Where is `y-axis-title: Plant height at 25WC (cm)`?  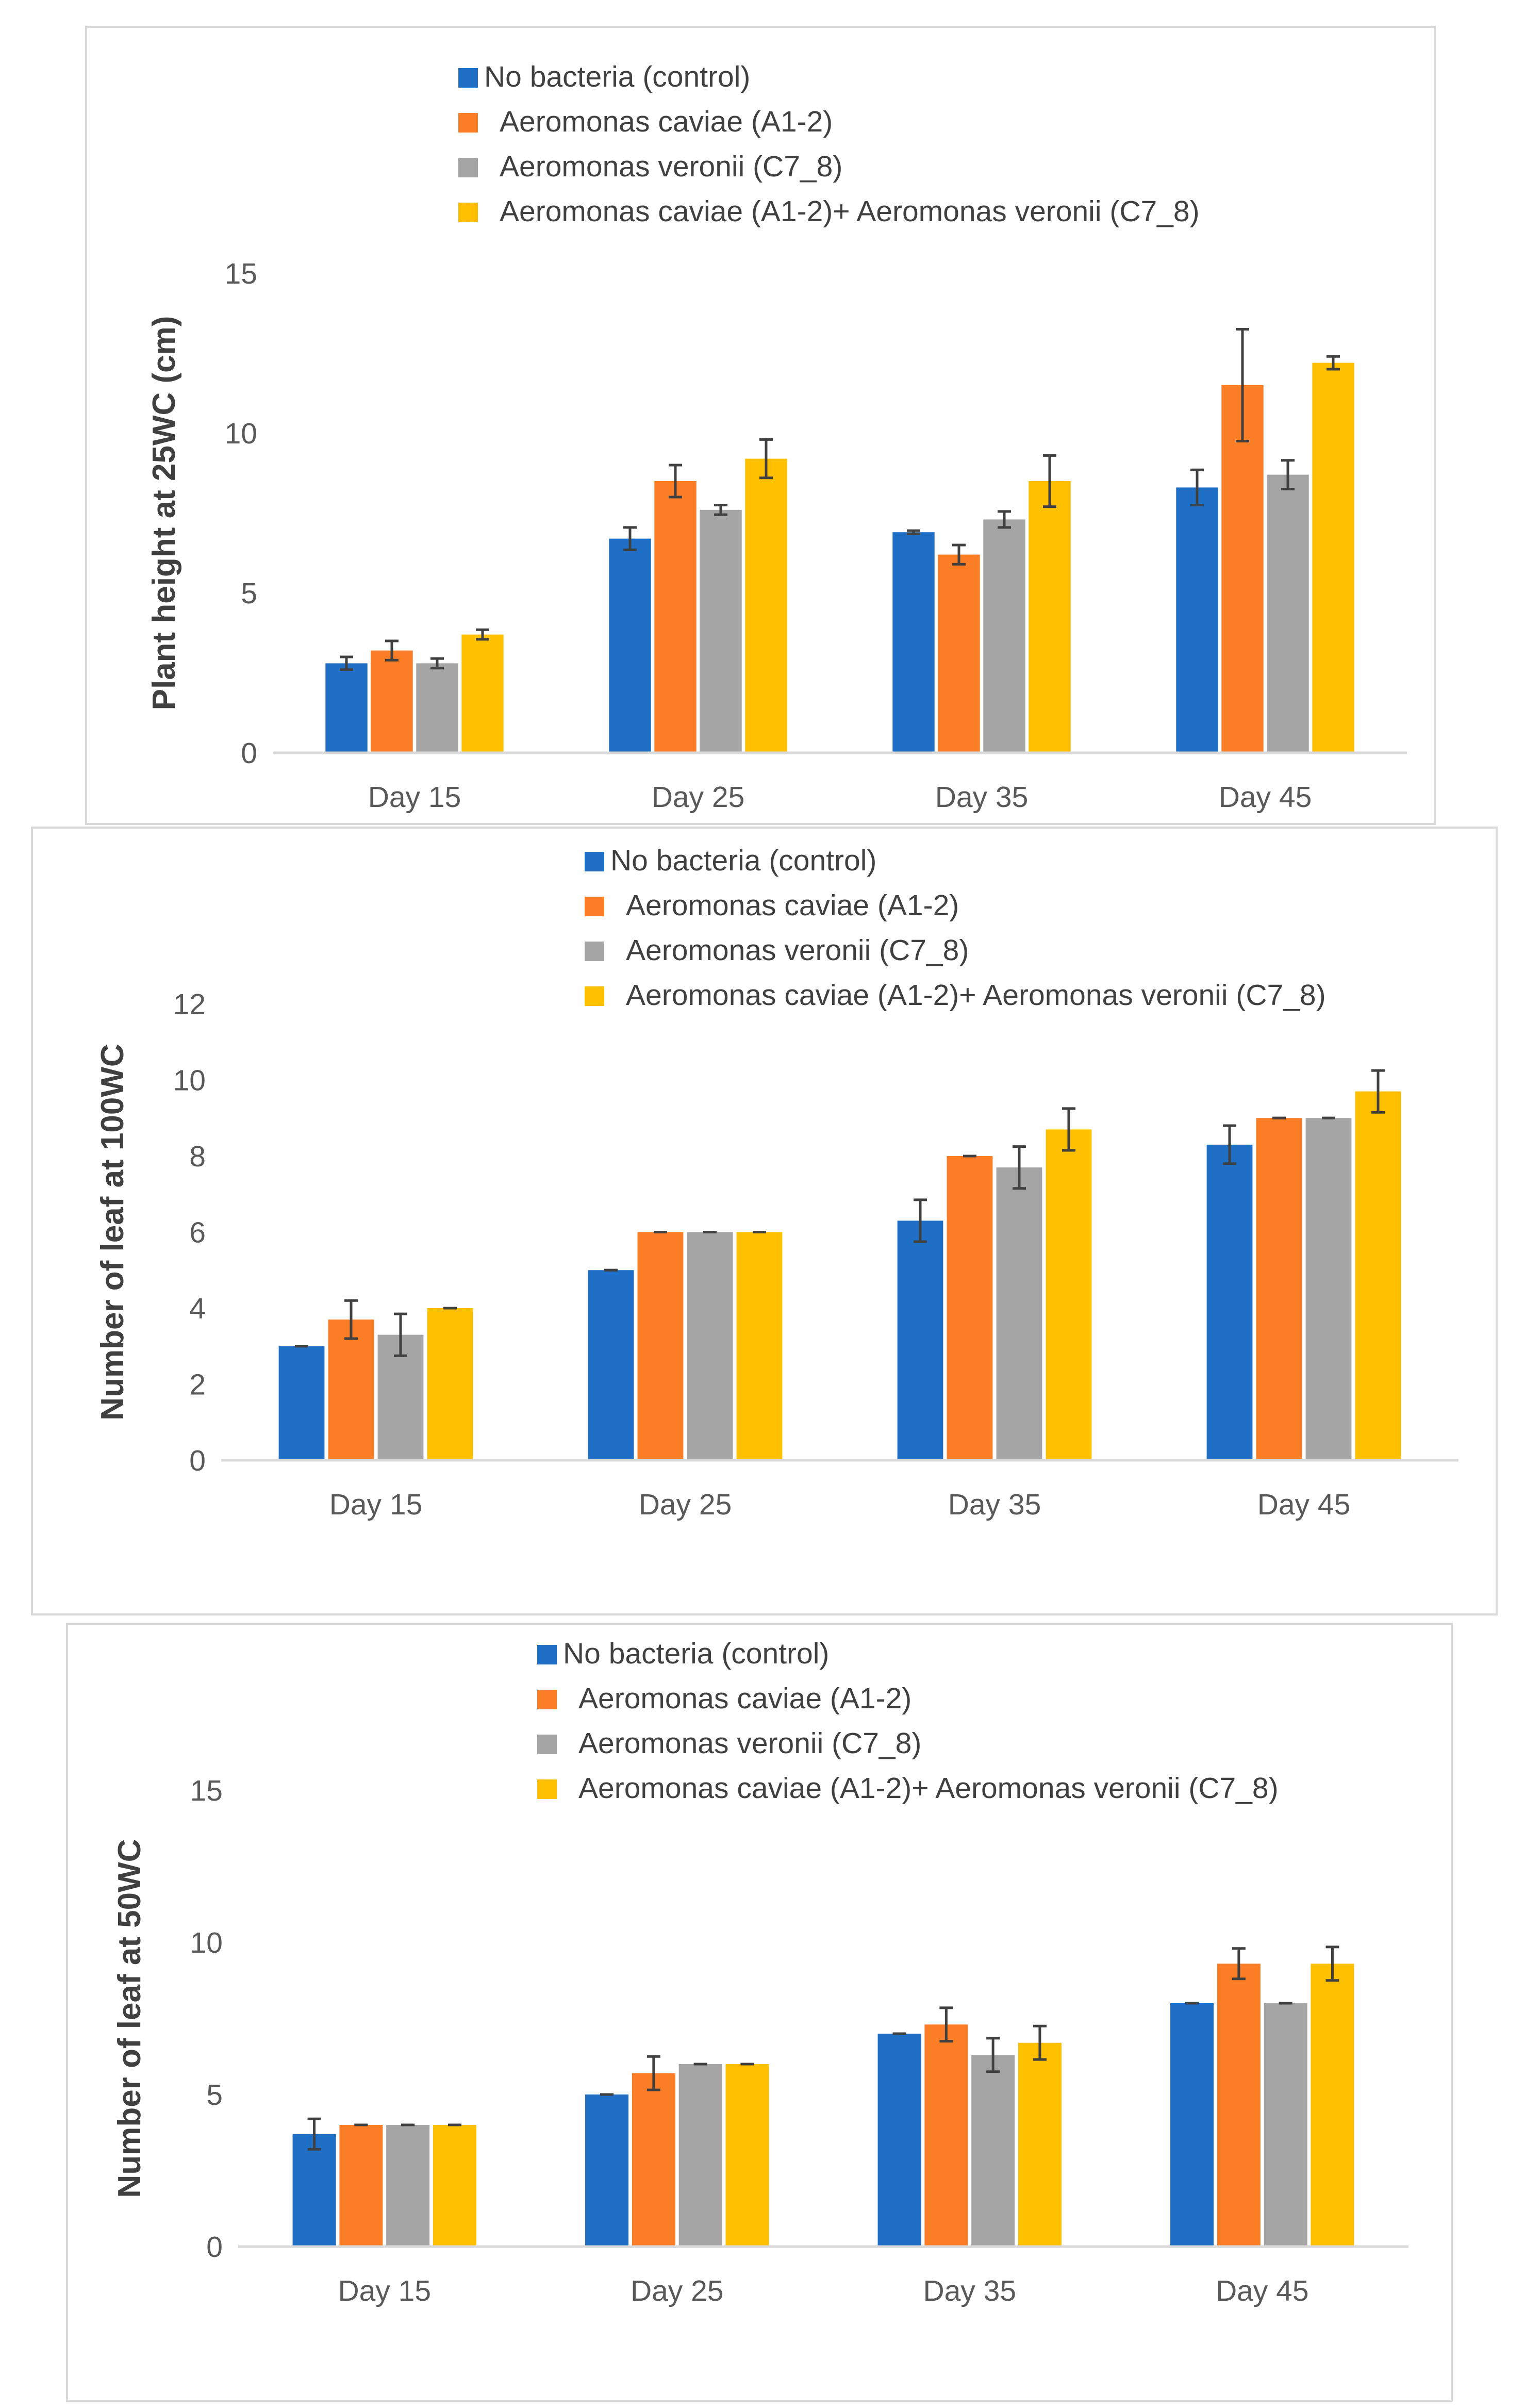 y-axis-title: Plant height at 25WC (cm) is located at coordinates (164, 513).